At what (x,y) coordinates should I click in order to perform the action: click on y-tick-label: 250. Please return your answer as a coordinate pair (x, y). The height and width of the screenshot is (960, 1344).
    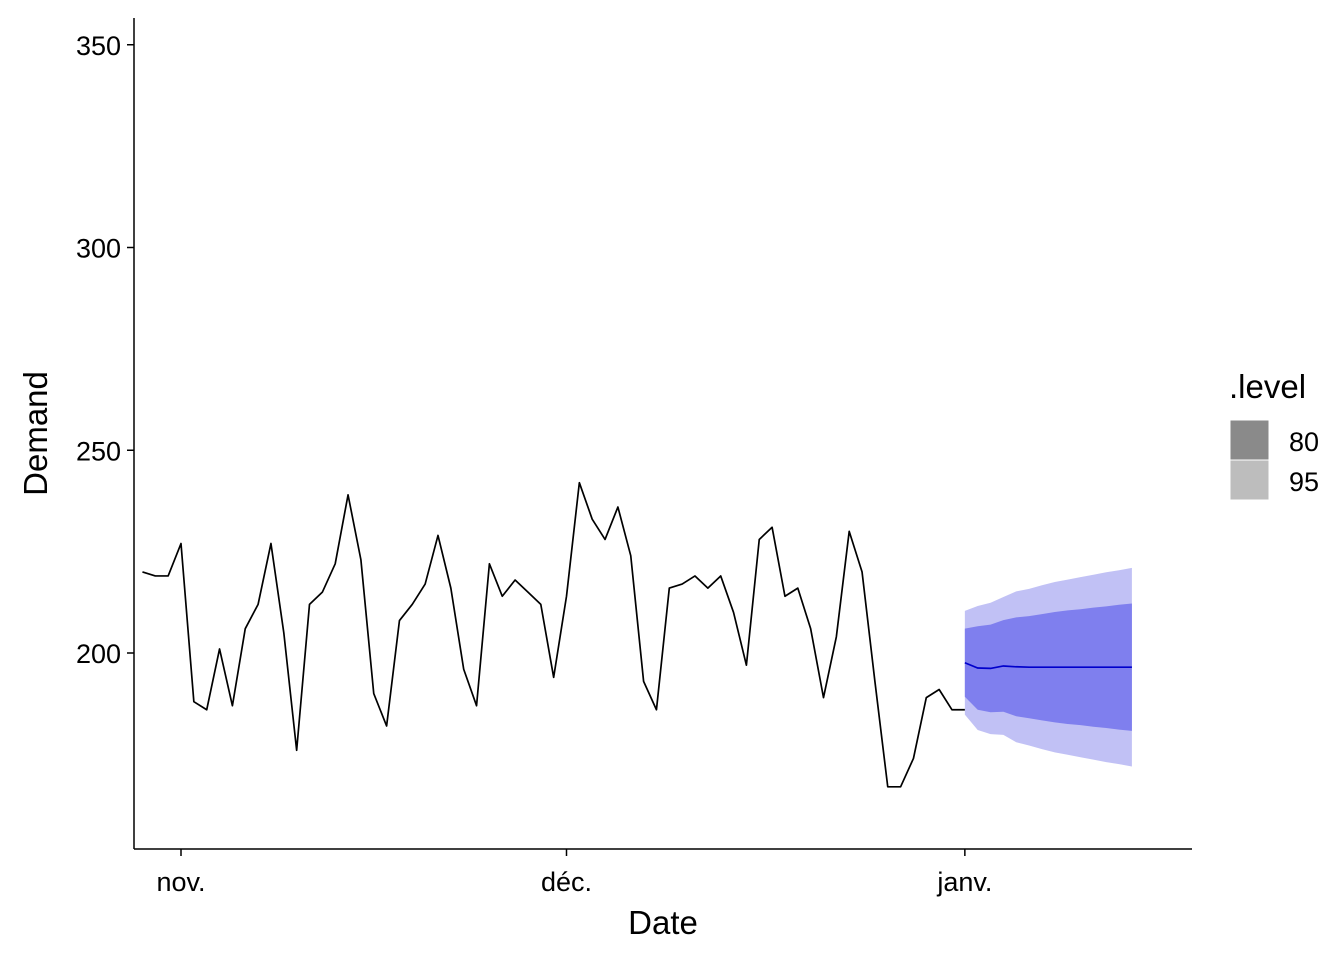
    Looking at the image, I should click on (98, 451).